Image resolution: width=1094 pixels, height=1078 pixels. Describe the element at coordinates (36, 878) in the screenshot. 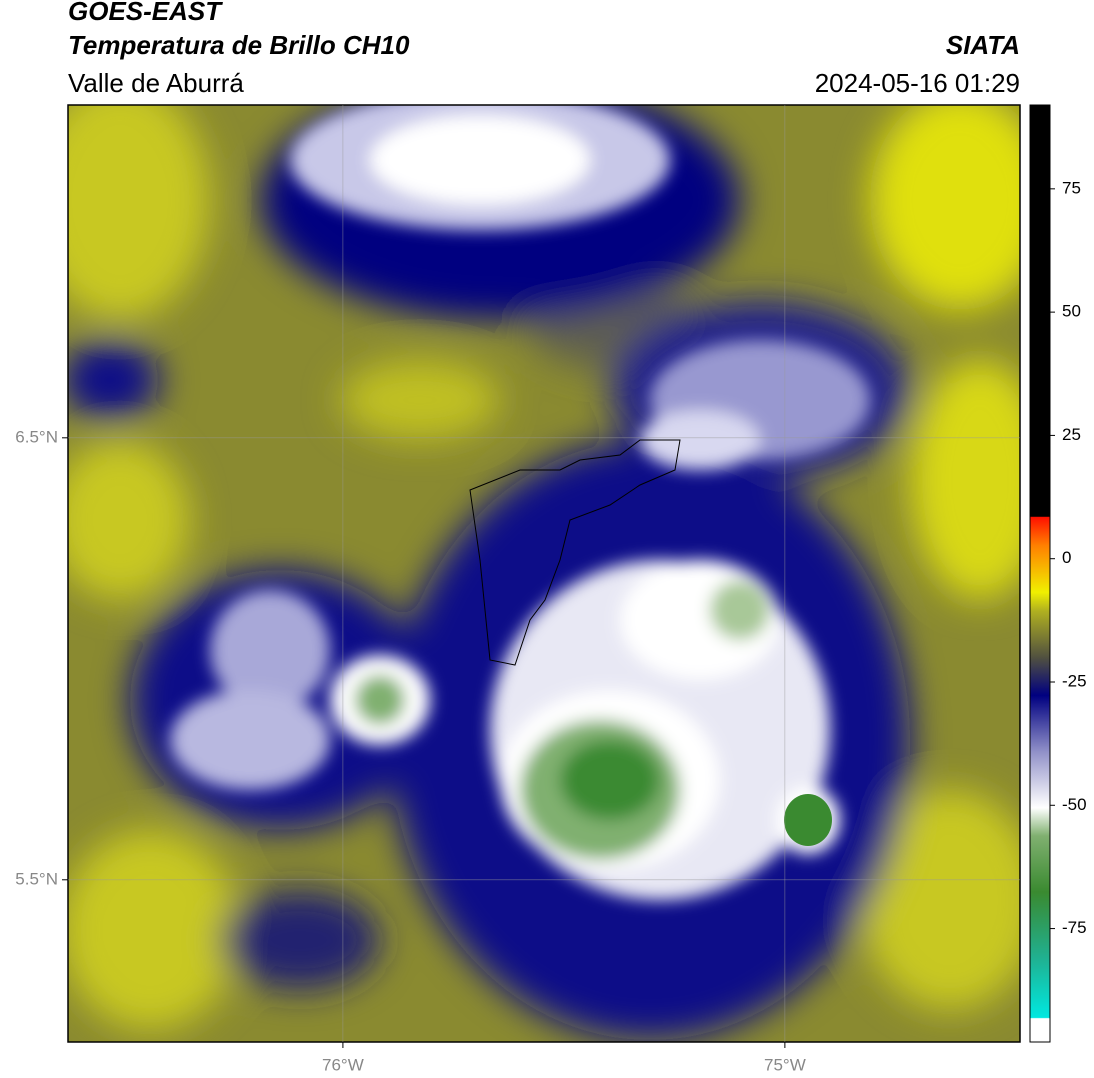

I see `y-tick-label: 5.5°N` at that location.